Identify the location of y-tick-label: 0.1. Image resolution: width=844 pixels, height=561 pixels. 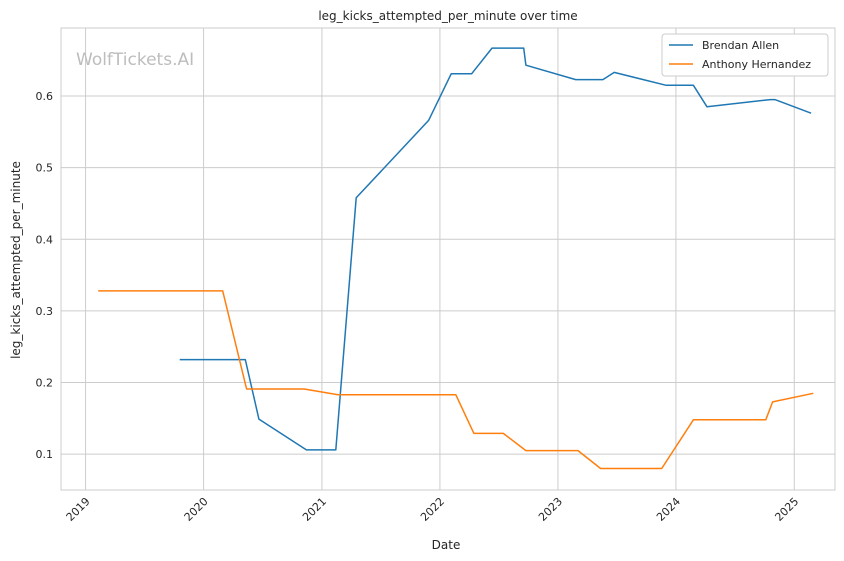
(45, 454).